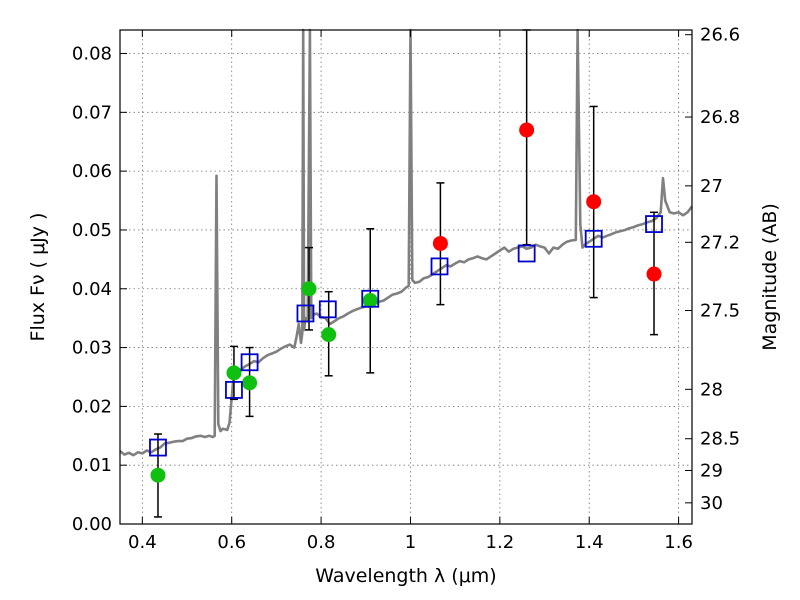  Describe the element at coordinates (92, 524) in the screenshot. I see `y-tick-label: 0.00` at that location.